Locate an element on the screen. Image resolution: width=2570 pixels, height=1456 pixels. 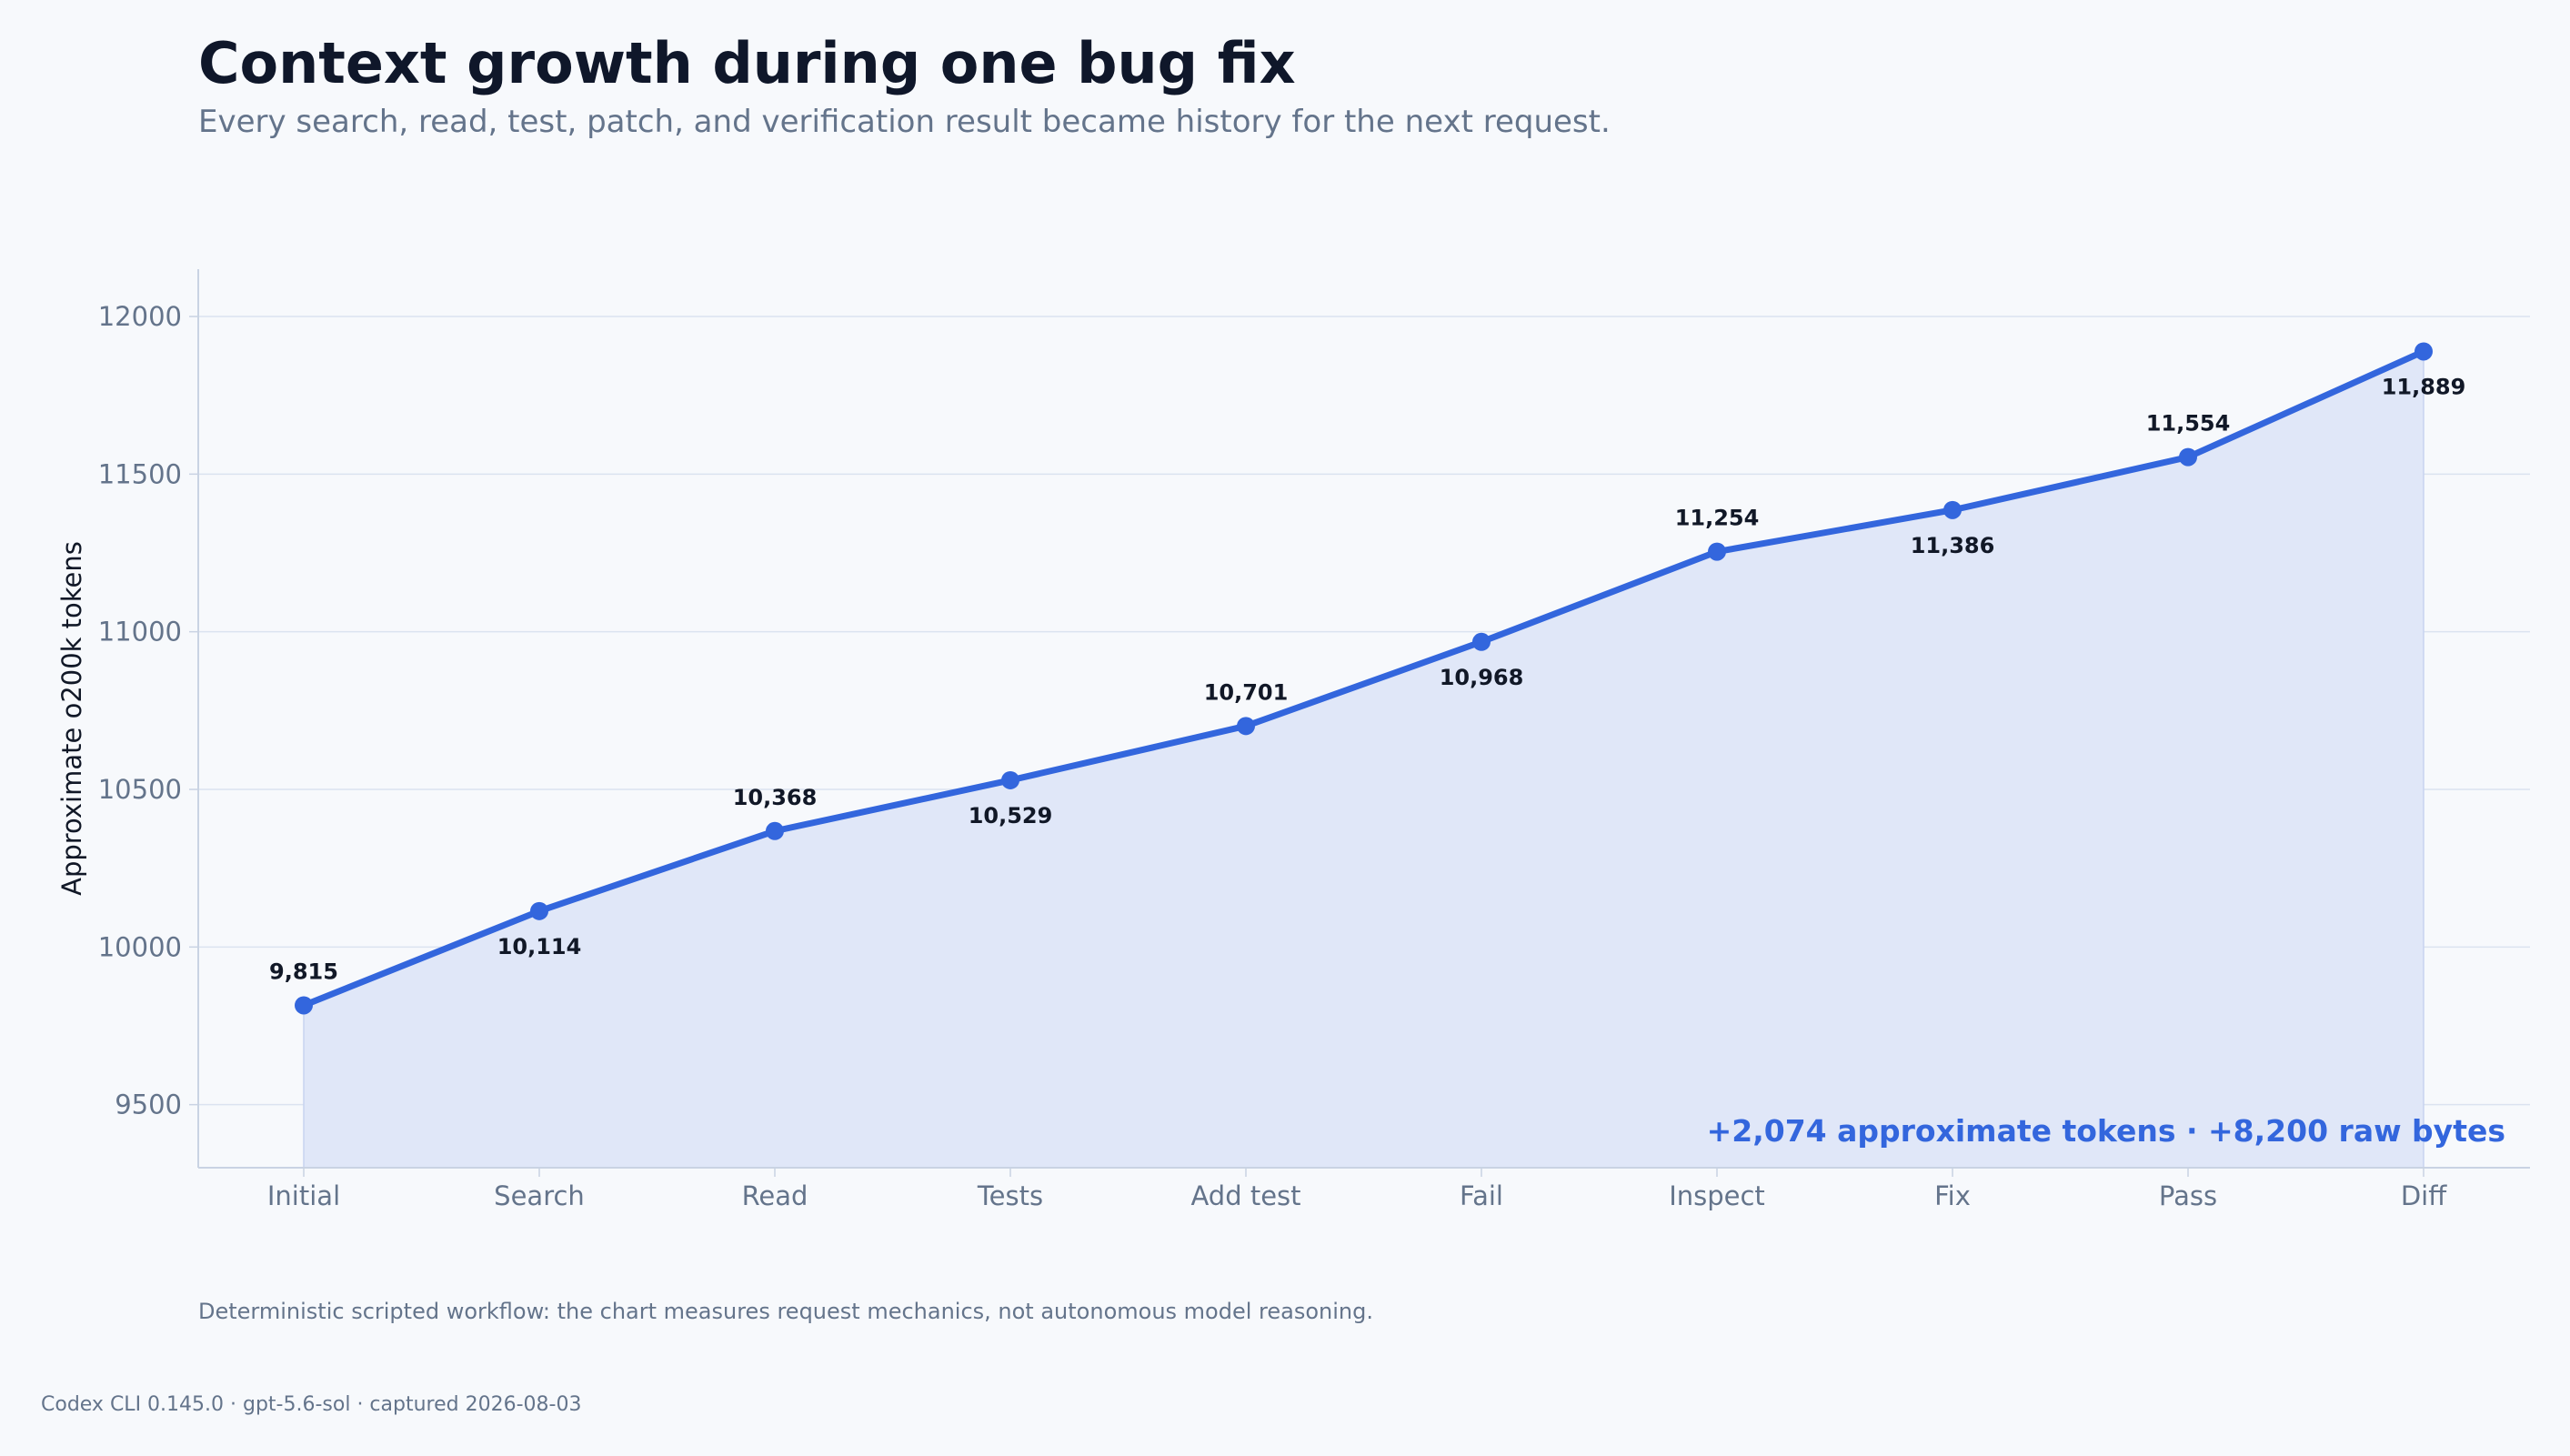
x-tick-label: Search is located at coordinates (539, 1196).